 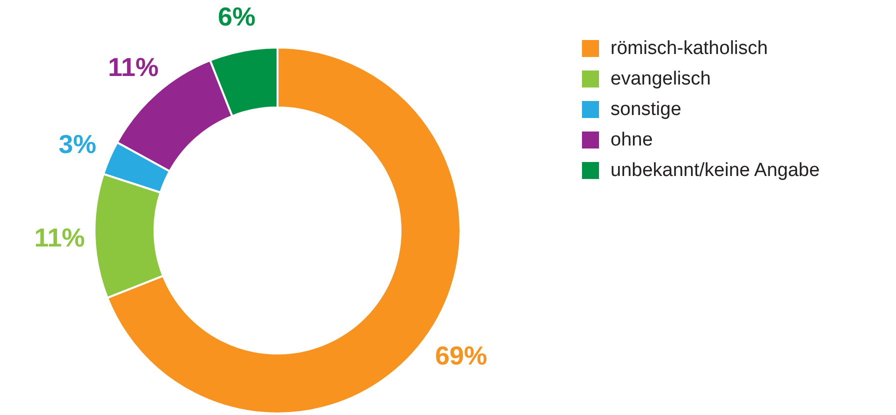 I want to click on legend-label: römisch-katholisch, so click(x=689, y=48).